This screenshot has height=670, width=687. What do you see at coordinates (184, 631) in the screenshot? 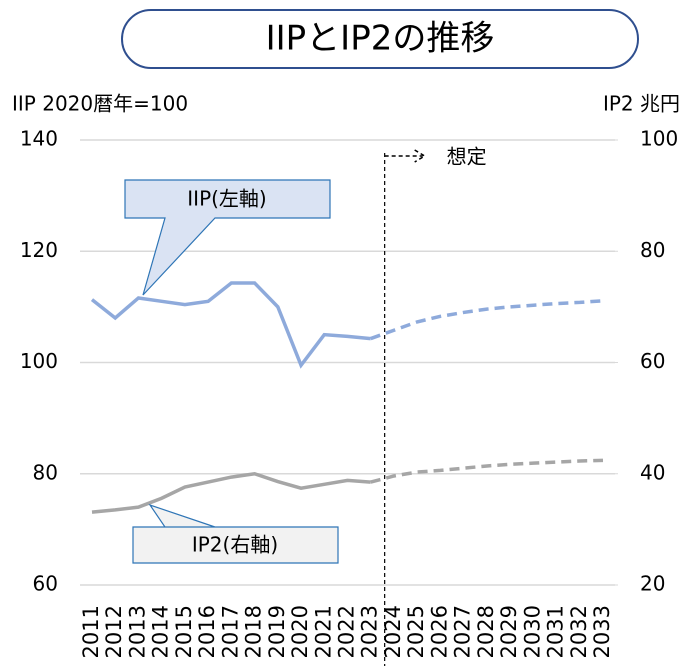
I see `x-tick-label: 2015` at bounding box center [184, 631].